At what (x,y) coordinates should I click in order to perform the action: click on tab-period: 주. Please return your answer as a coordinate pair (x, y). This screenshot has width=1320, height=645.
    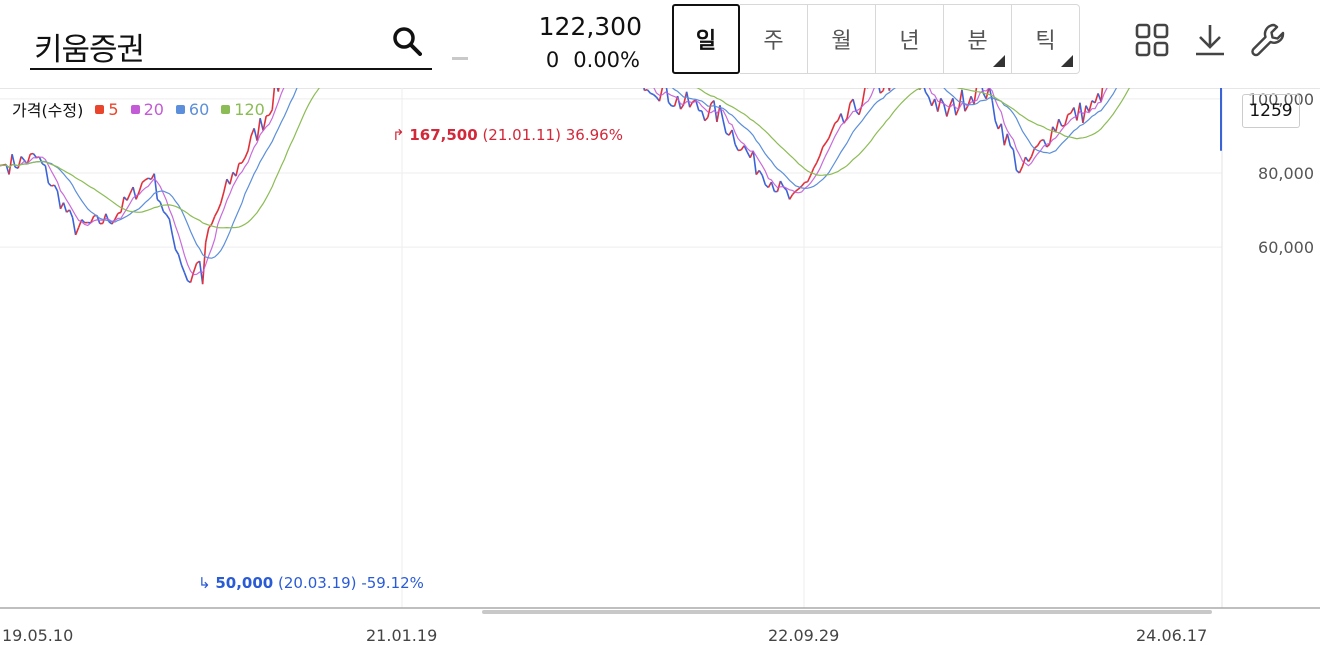
    Looking at the image, I should click on (774, 39).